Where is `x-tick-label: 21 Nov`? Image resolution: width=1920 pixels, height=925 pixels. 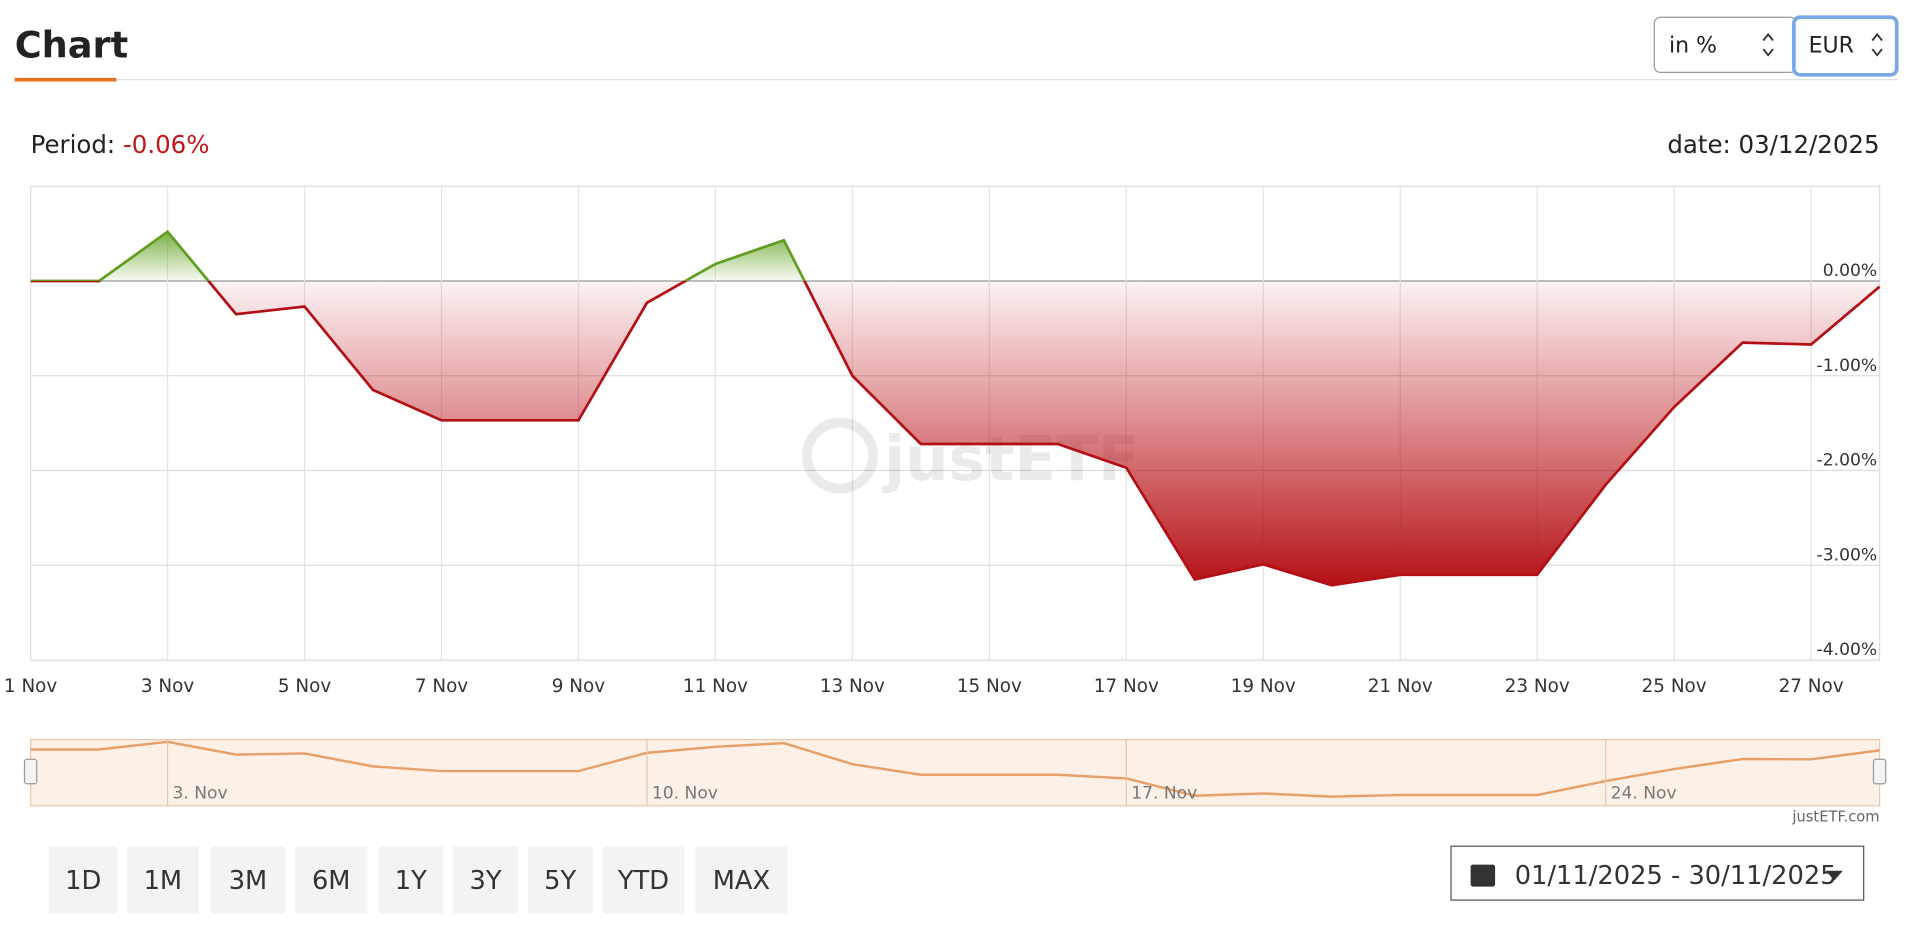 x-tick-label: 21 Nov is located at coordinates (1400, 686).